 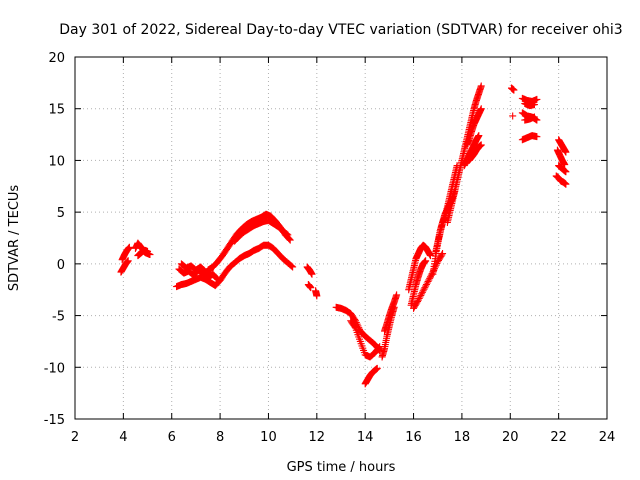 What do you see at coordinates (61, 213) in the screenshot?
I see `y-tick-label: 5` at bounding box center [61, 213].